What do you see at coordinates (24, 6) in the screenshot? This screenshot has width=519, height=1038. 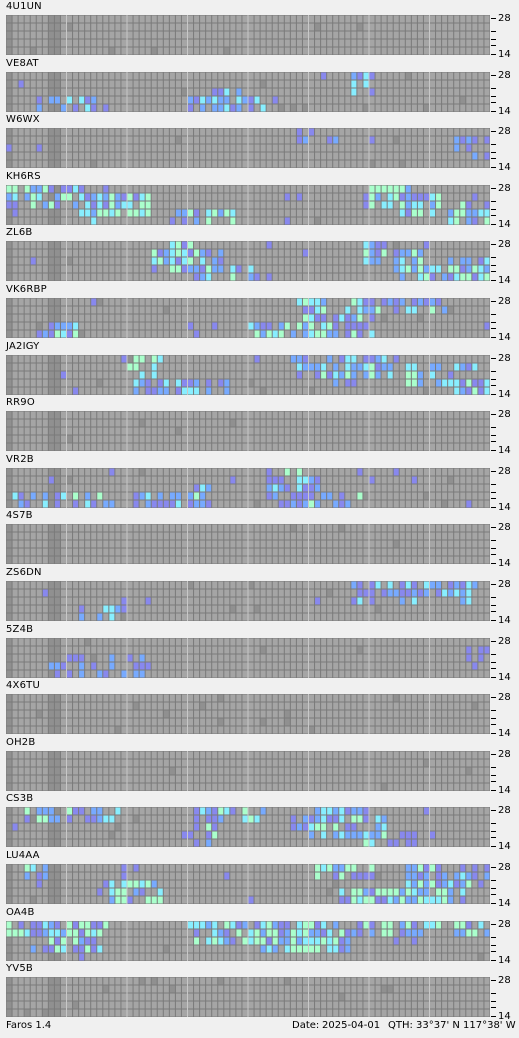 I see `beacon-callsign: 4U1UN` at bounding box center [24, 6].